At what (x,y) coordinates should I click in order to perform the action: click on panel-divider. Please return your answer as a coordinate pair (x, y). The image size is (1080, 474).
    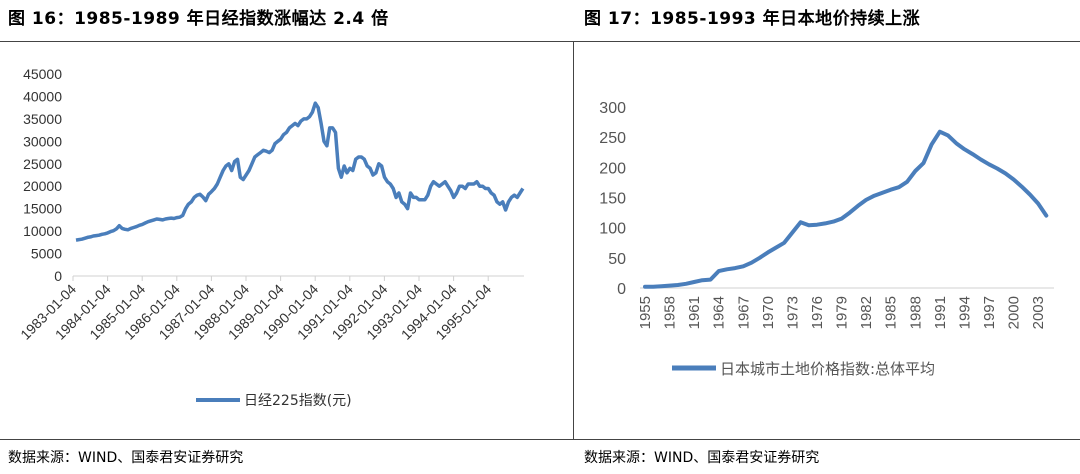
    Looking at the image, I should click on (573, 240).